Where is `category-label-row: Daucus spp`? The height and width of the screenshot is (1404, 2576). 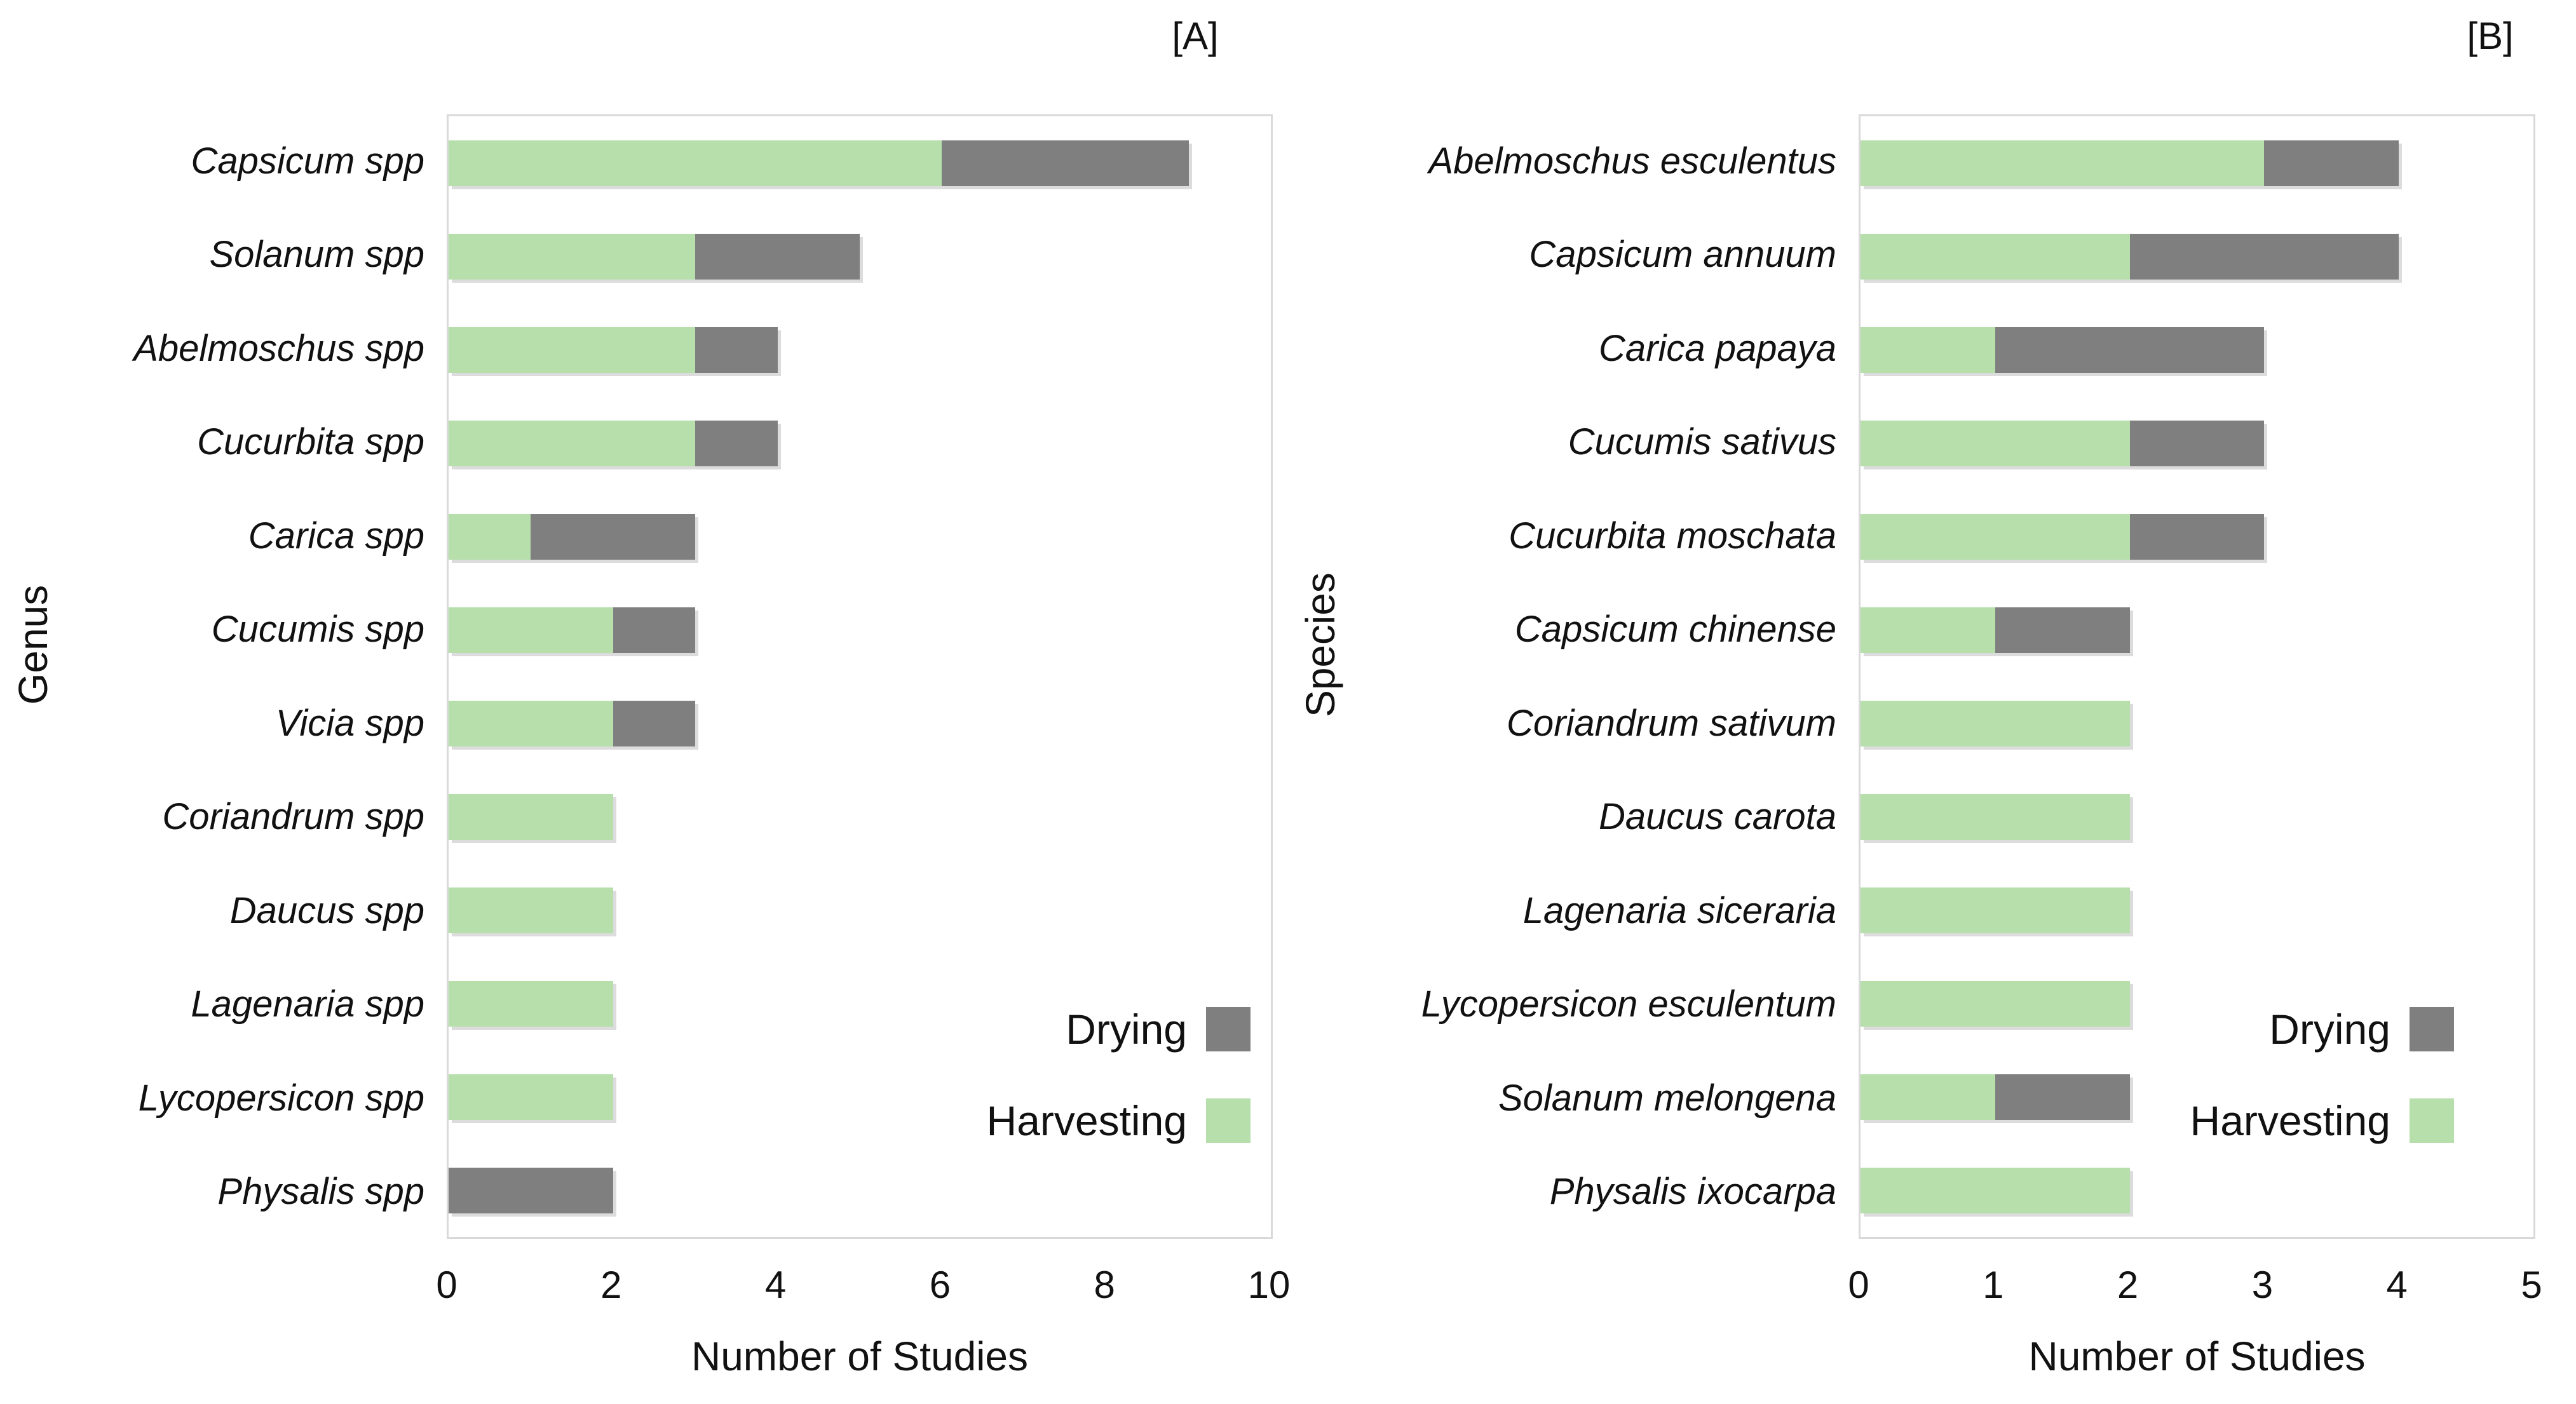 category-label-row: Daucus spp is located at coordinates (212, 911).